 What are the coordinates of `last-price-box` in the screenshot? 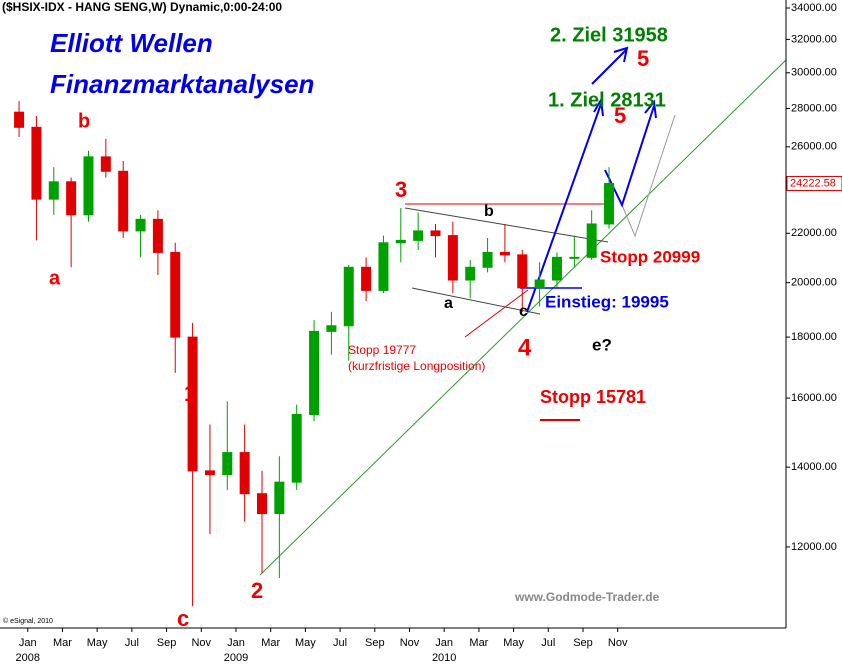 It's located at (814, 183).